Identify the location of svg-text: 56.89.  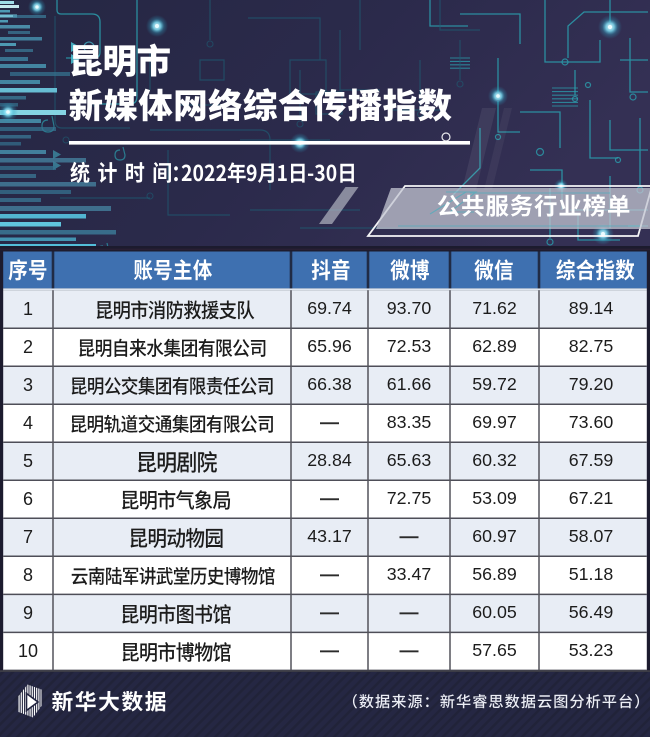
(494, 574).